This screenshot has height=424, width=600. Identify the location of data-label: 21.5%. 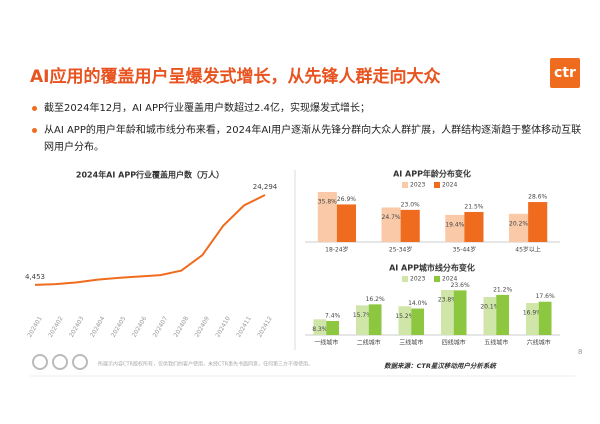
(473, 206).